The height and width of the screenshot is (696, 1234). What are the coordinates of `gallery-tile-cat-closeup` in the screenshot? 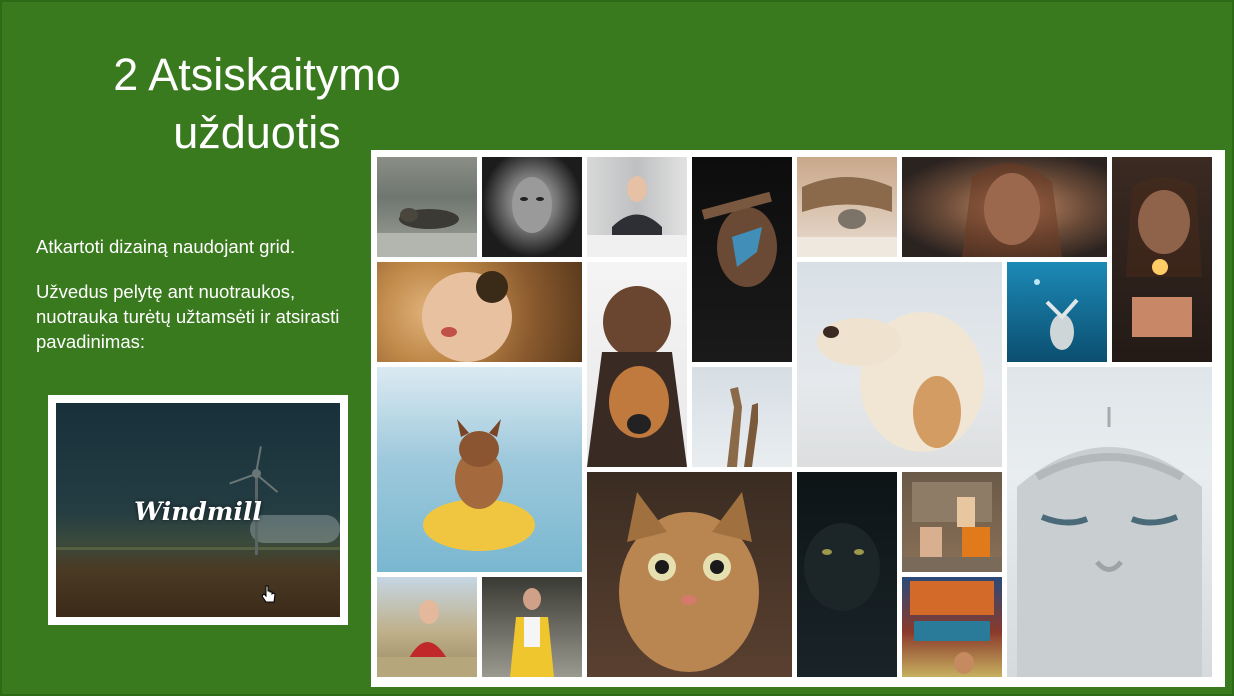 It's located at (689, 574).